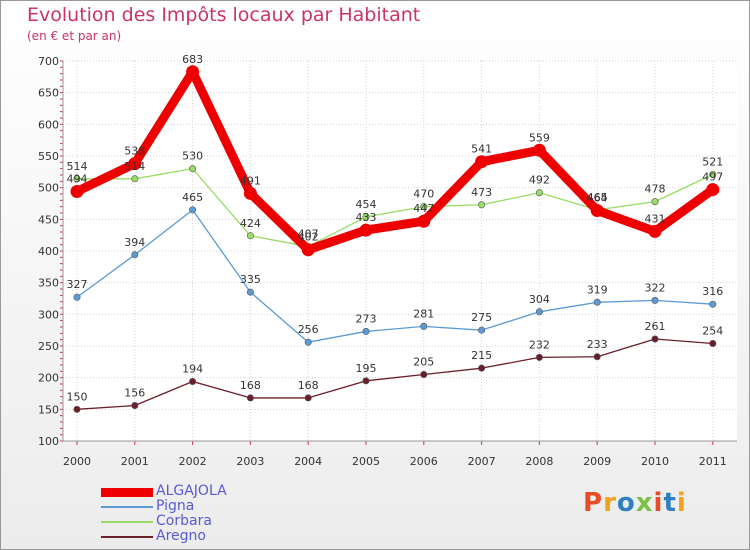 The height and width of the screenshot is (550, 750). Describe the element at coordinates (192, 368) in the screenshot. I see `data-label: 194` at that location.